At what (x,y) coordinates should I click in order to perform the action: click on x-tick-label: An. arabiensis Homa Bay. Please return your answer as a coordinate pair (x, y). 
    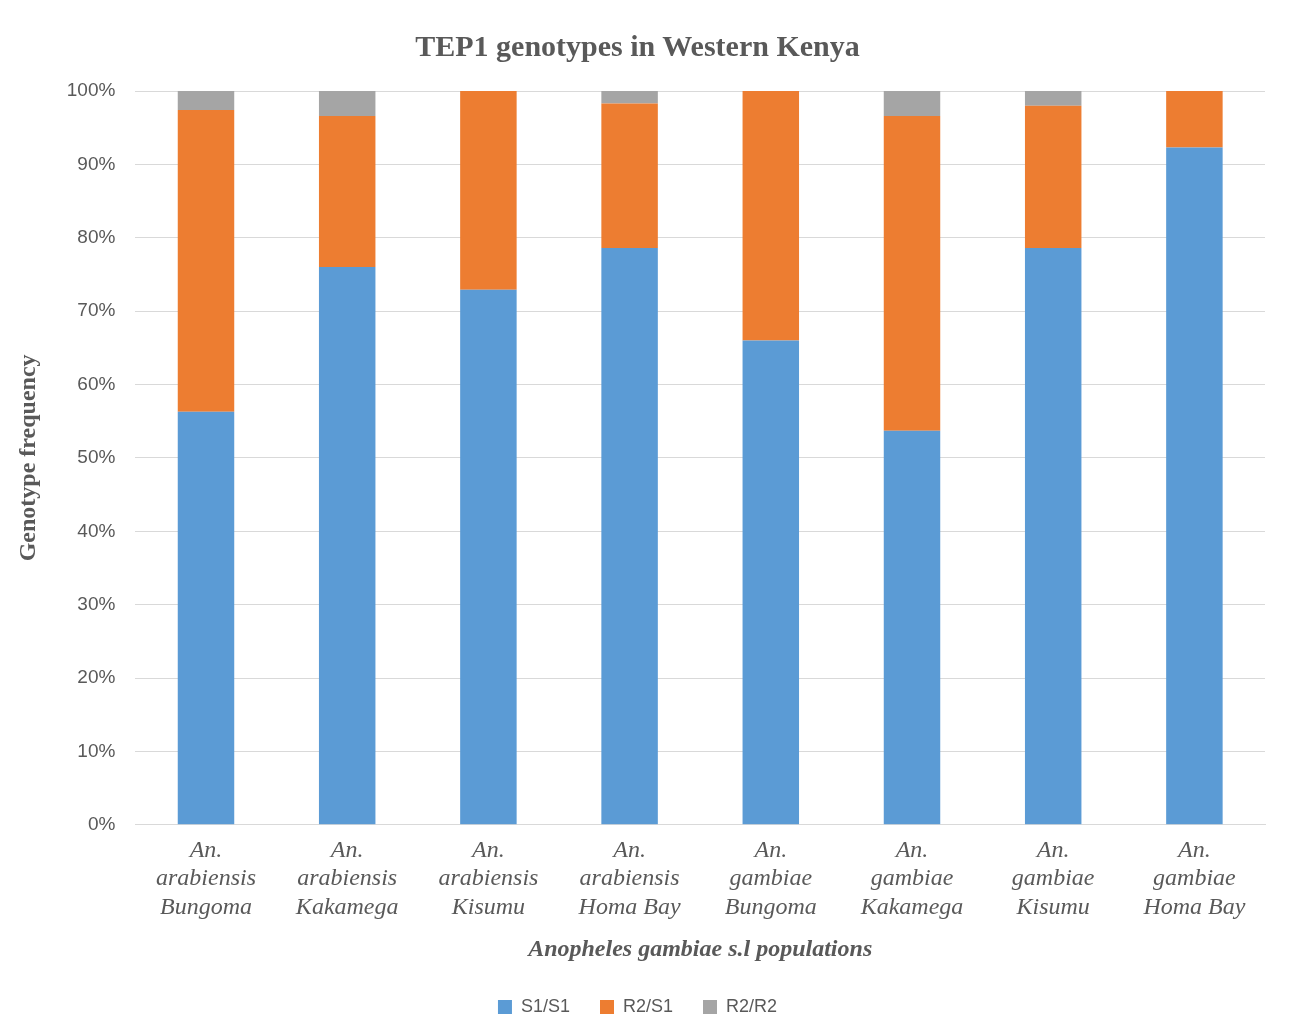
    Looking at the image, I should click on (629, 877).